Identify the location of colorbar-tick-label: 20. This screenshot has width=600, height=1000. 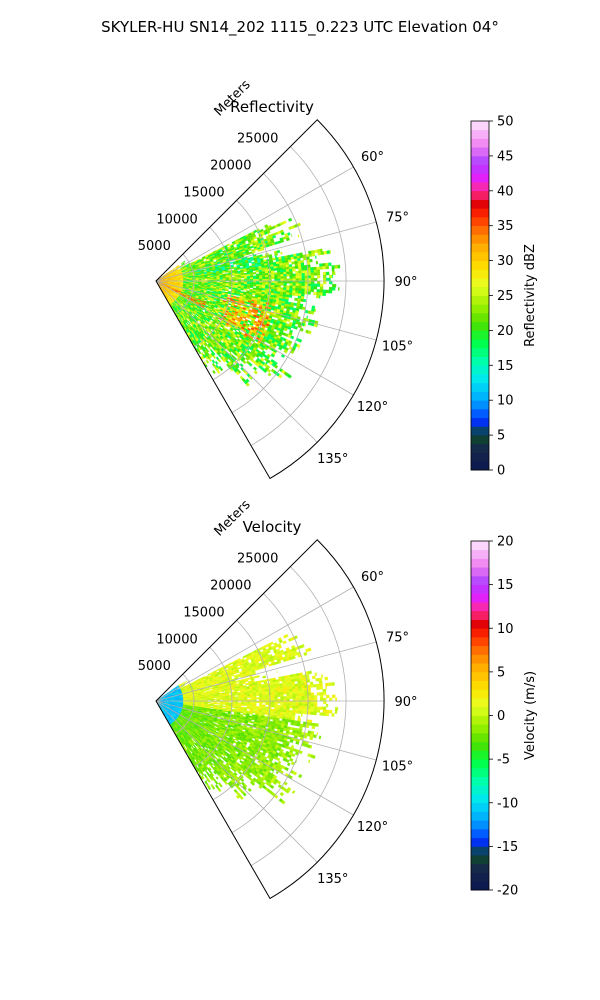
(505, 331).